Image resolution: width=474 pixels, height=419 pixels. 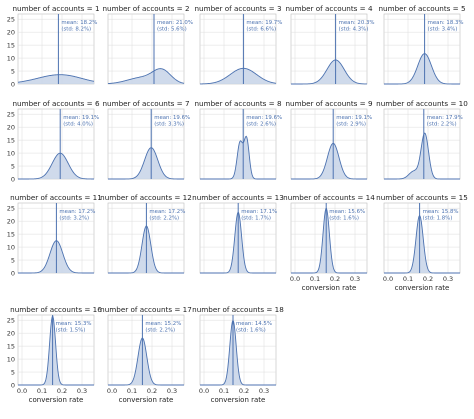 I want to click on mean-annotation: mean: 20.3%, so click(x=357, y=23).